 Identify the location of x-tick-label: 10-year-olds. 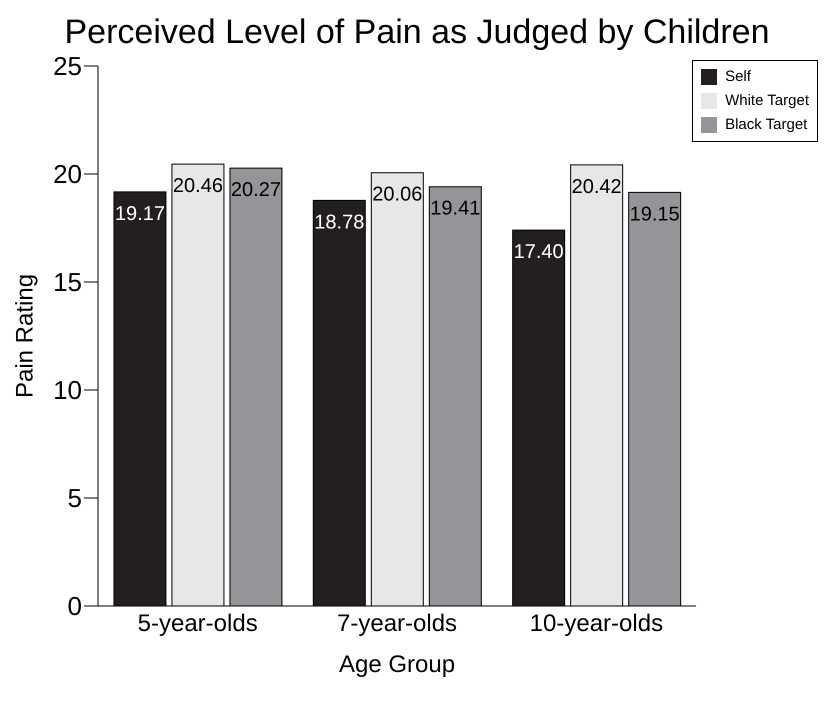
(597, 624).